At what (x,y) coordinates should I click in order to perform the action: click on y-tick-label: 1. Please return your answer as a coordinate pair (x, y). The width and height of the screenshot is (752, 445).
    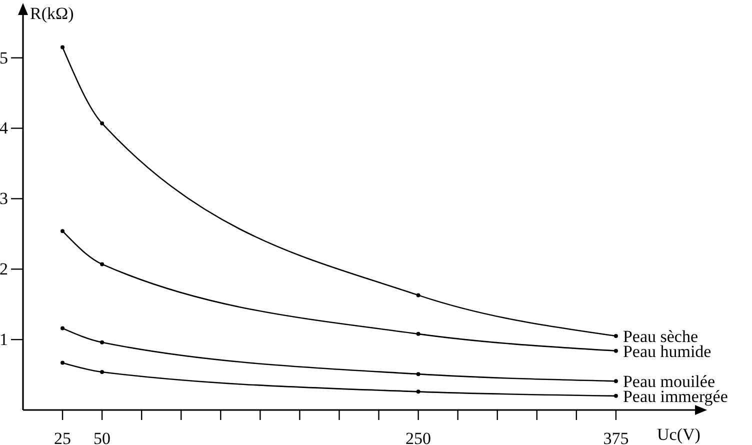
    Looking at the image, I should click on (4, 340).